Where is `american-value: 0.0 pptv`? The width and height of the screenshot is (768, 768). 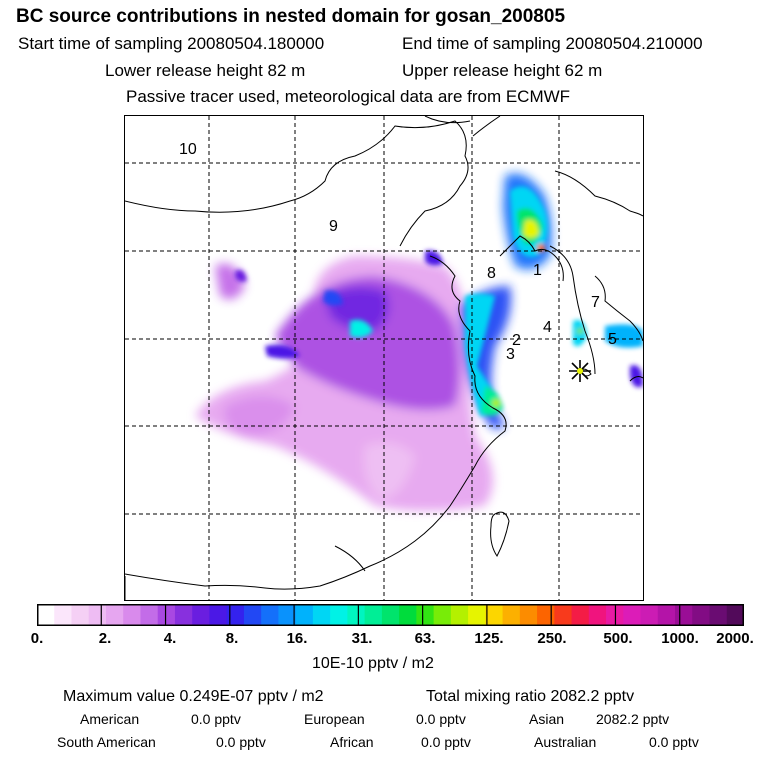 american-value: 0.0 pptv is located at coordinates (216, 719).